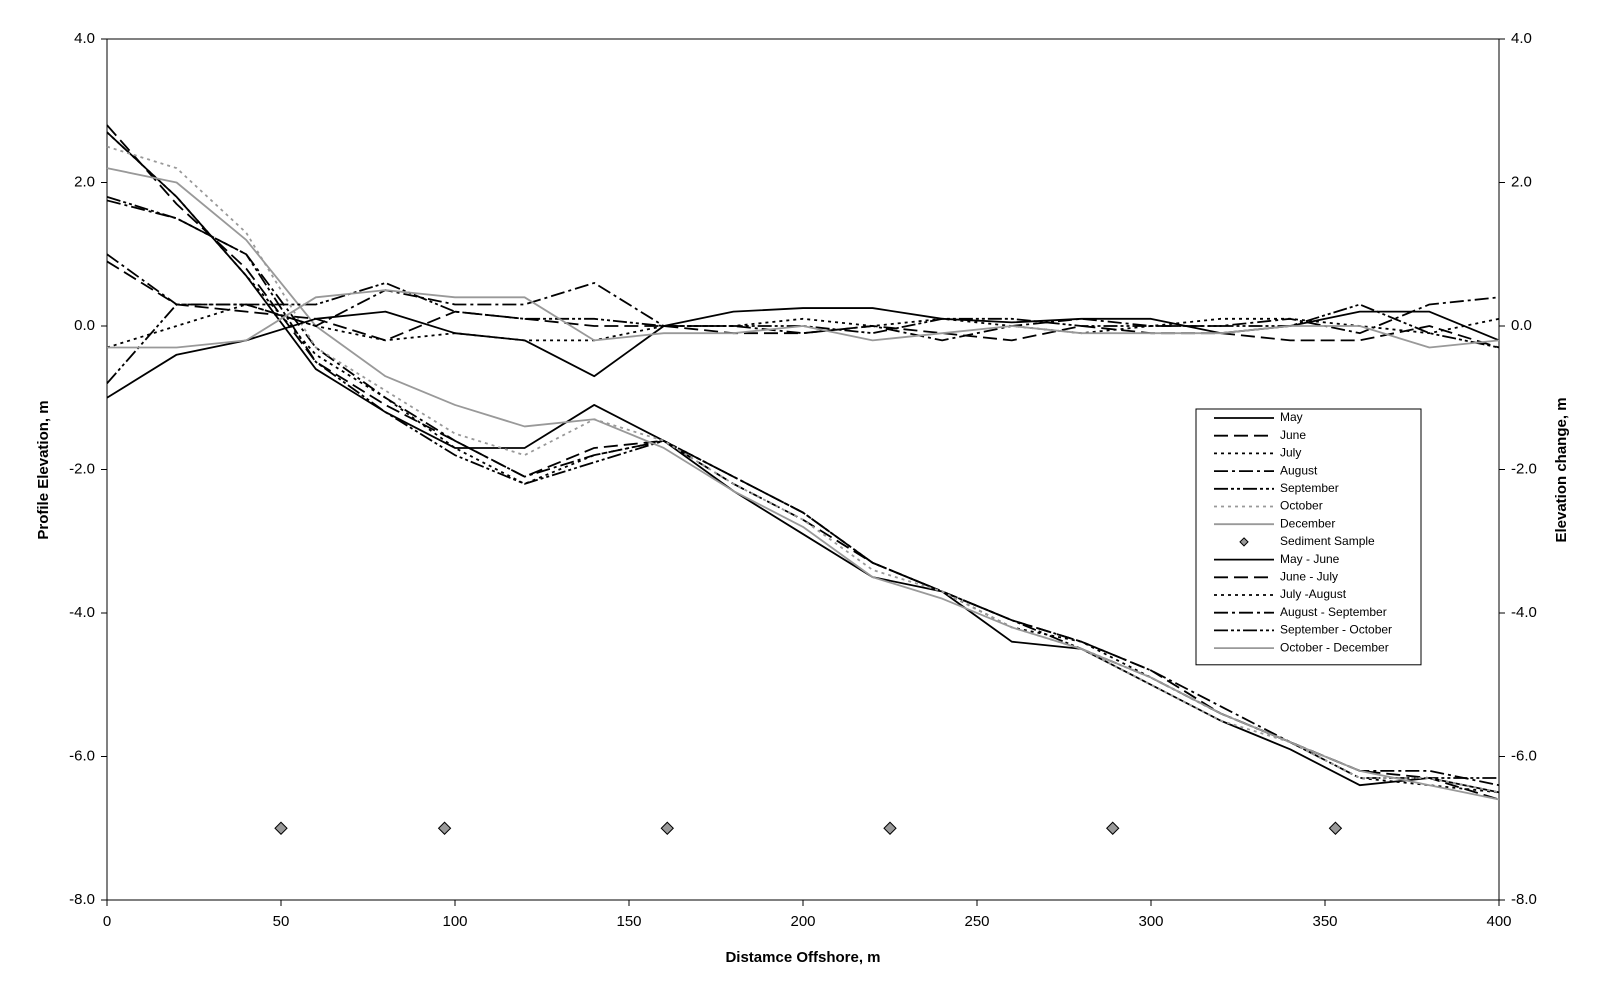  What do you see at coordinates (82, 755) in the screenshot?
I see `y-tick-label: -6.0` at bounding box center [82, 755].